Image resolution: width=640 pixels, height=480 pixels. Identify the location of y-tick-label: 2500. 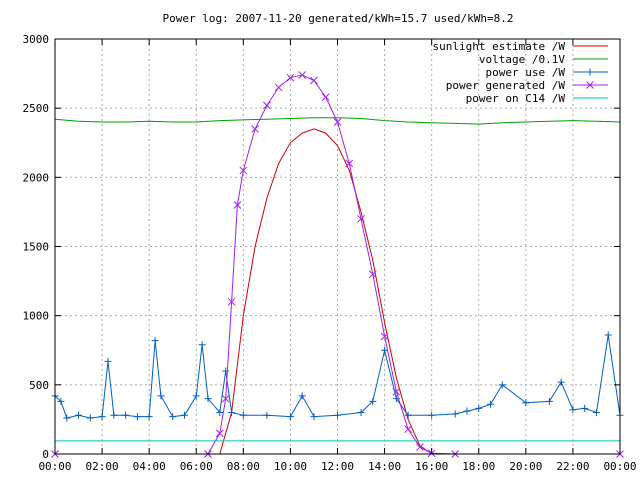
(36, 108).